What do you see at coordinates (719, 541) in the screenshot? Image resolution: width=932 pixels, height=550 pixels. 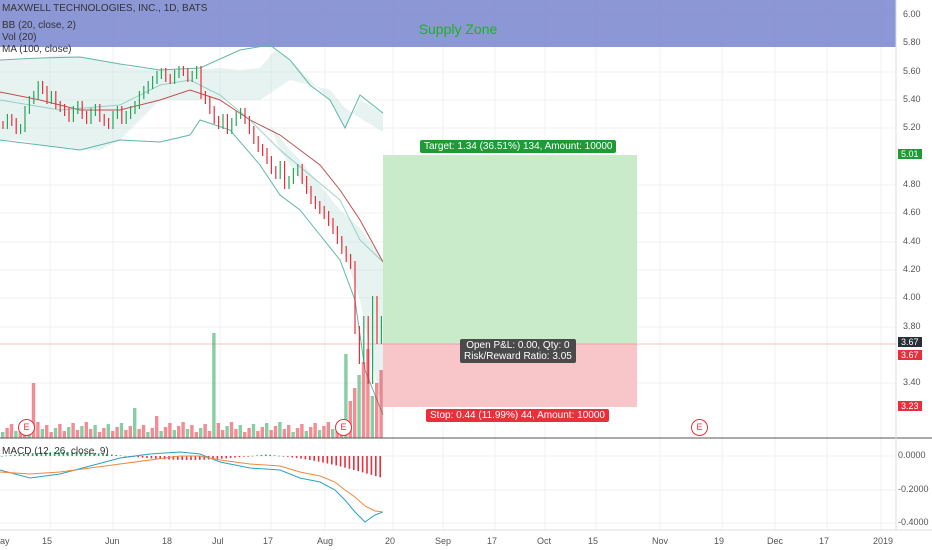 I see `time-axis-tick: 19` at bounding box center [719, 541].